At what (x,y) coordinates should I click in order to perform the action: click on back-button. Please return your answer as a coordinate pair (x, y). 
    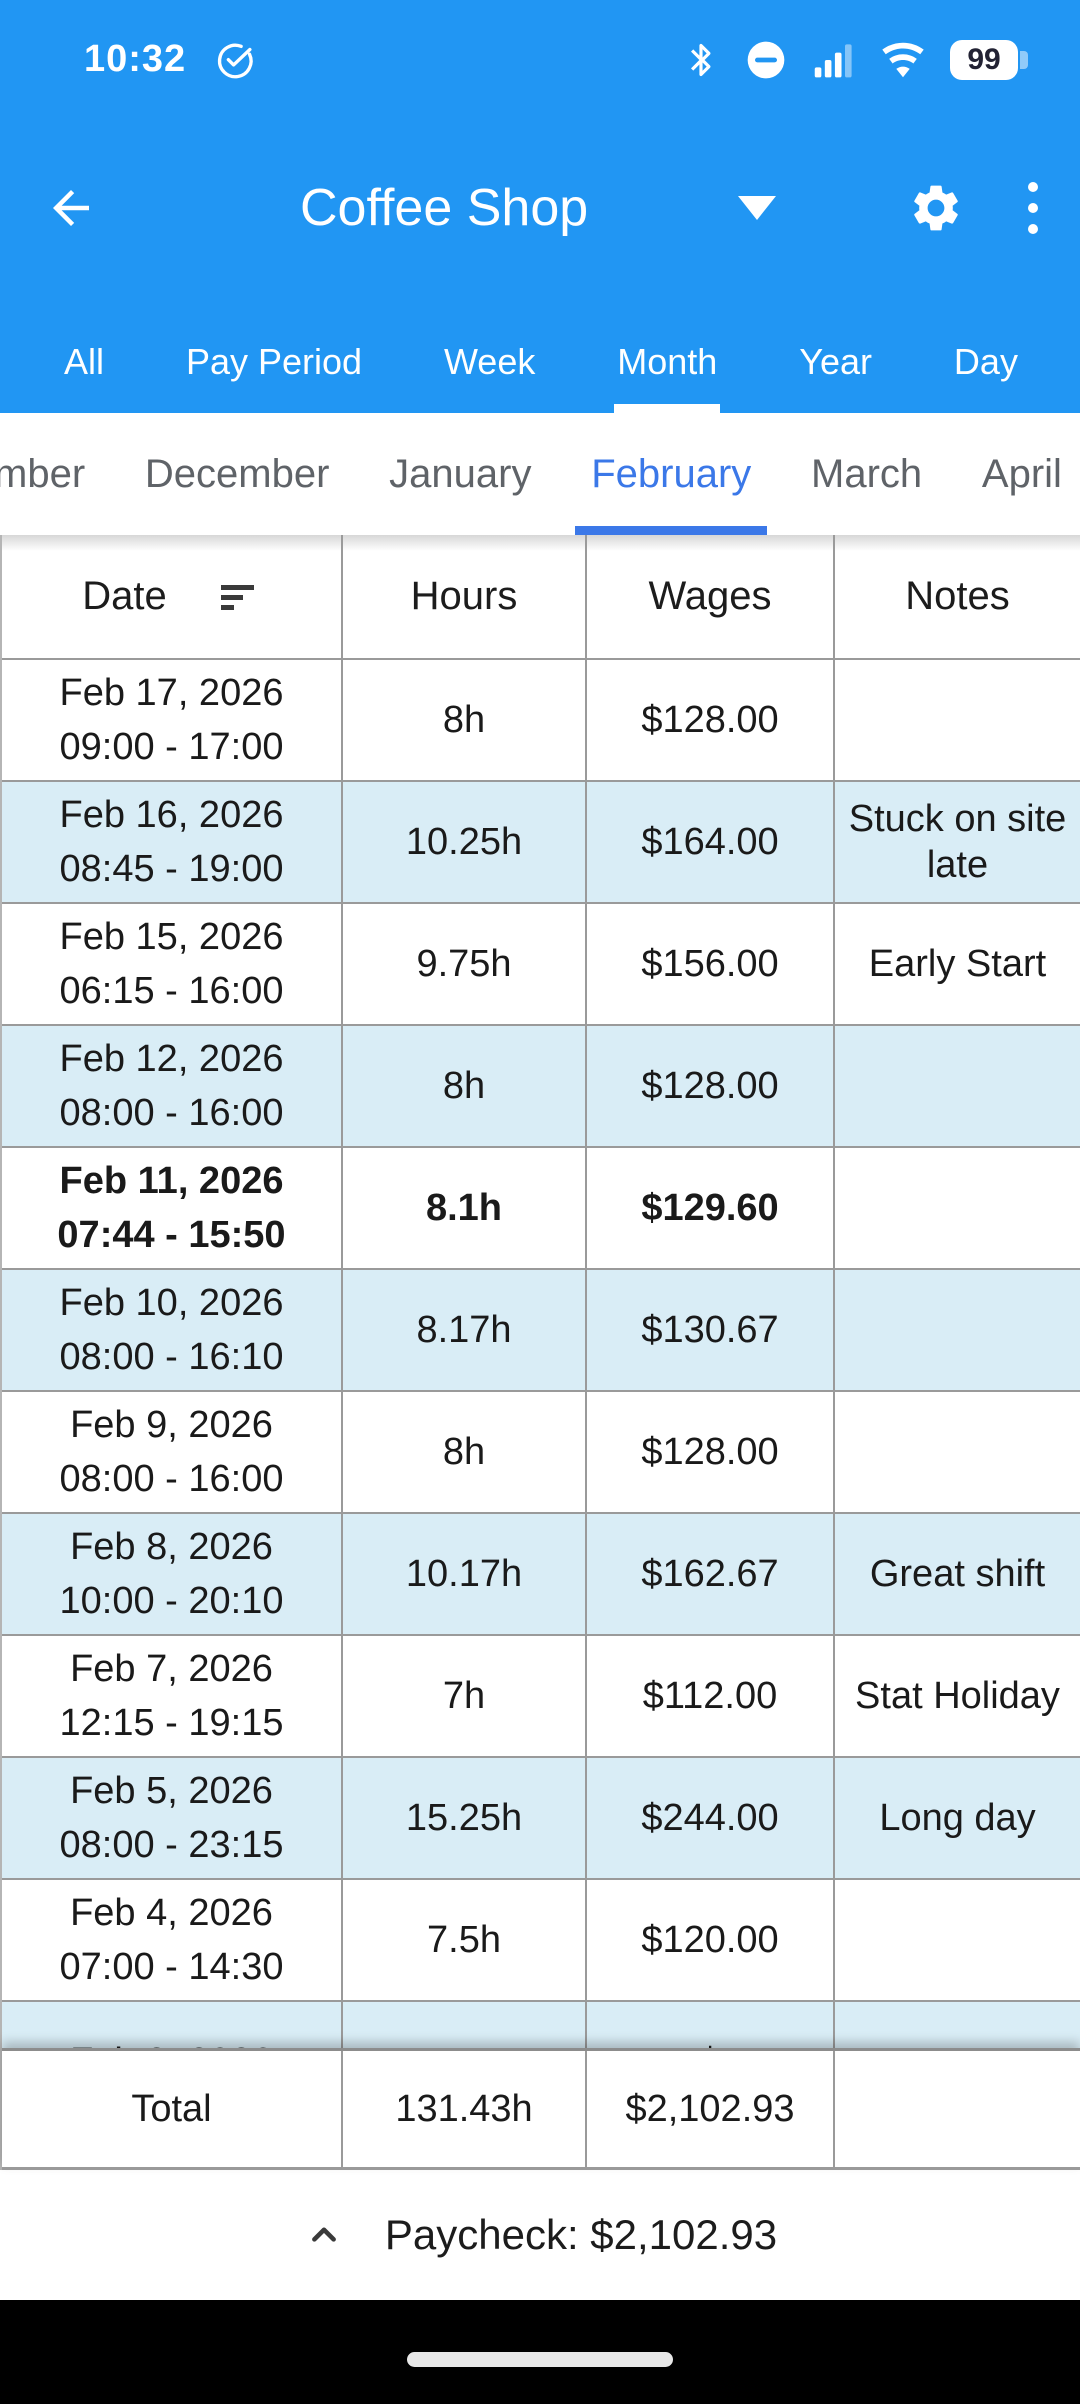
    Looking at the image, I should click on (71, 208).